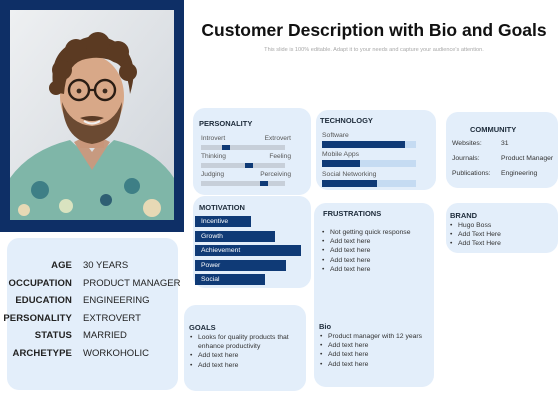 The height and width of the screenshot is (420, 560). I want to click on motivation-bar-incentive: Incentive, so click(223, 221).